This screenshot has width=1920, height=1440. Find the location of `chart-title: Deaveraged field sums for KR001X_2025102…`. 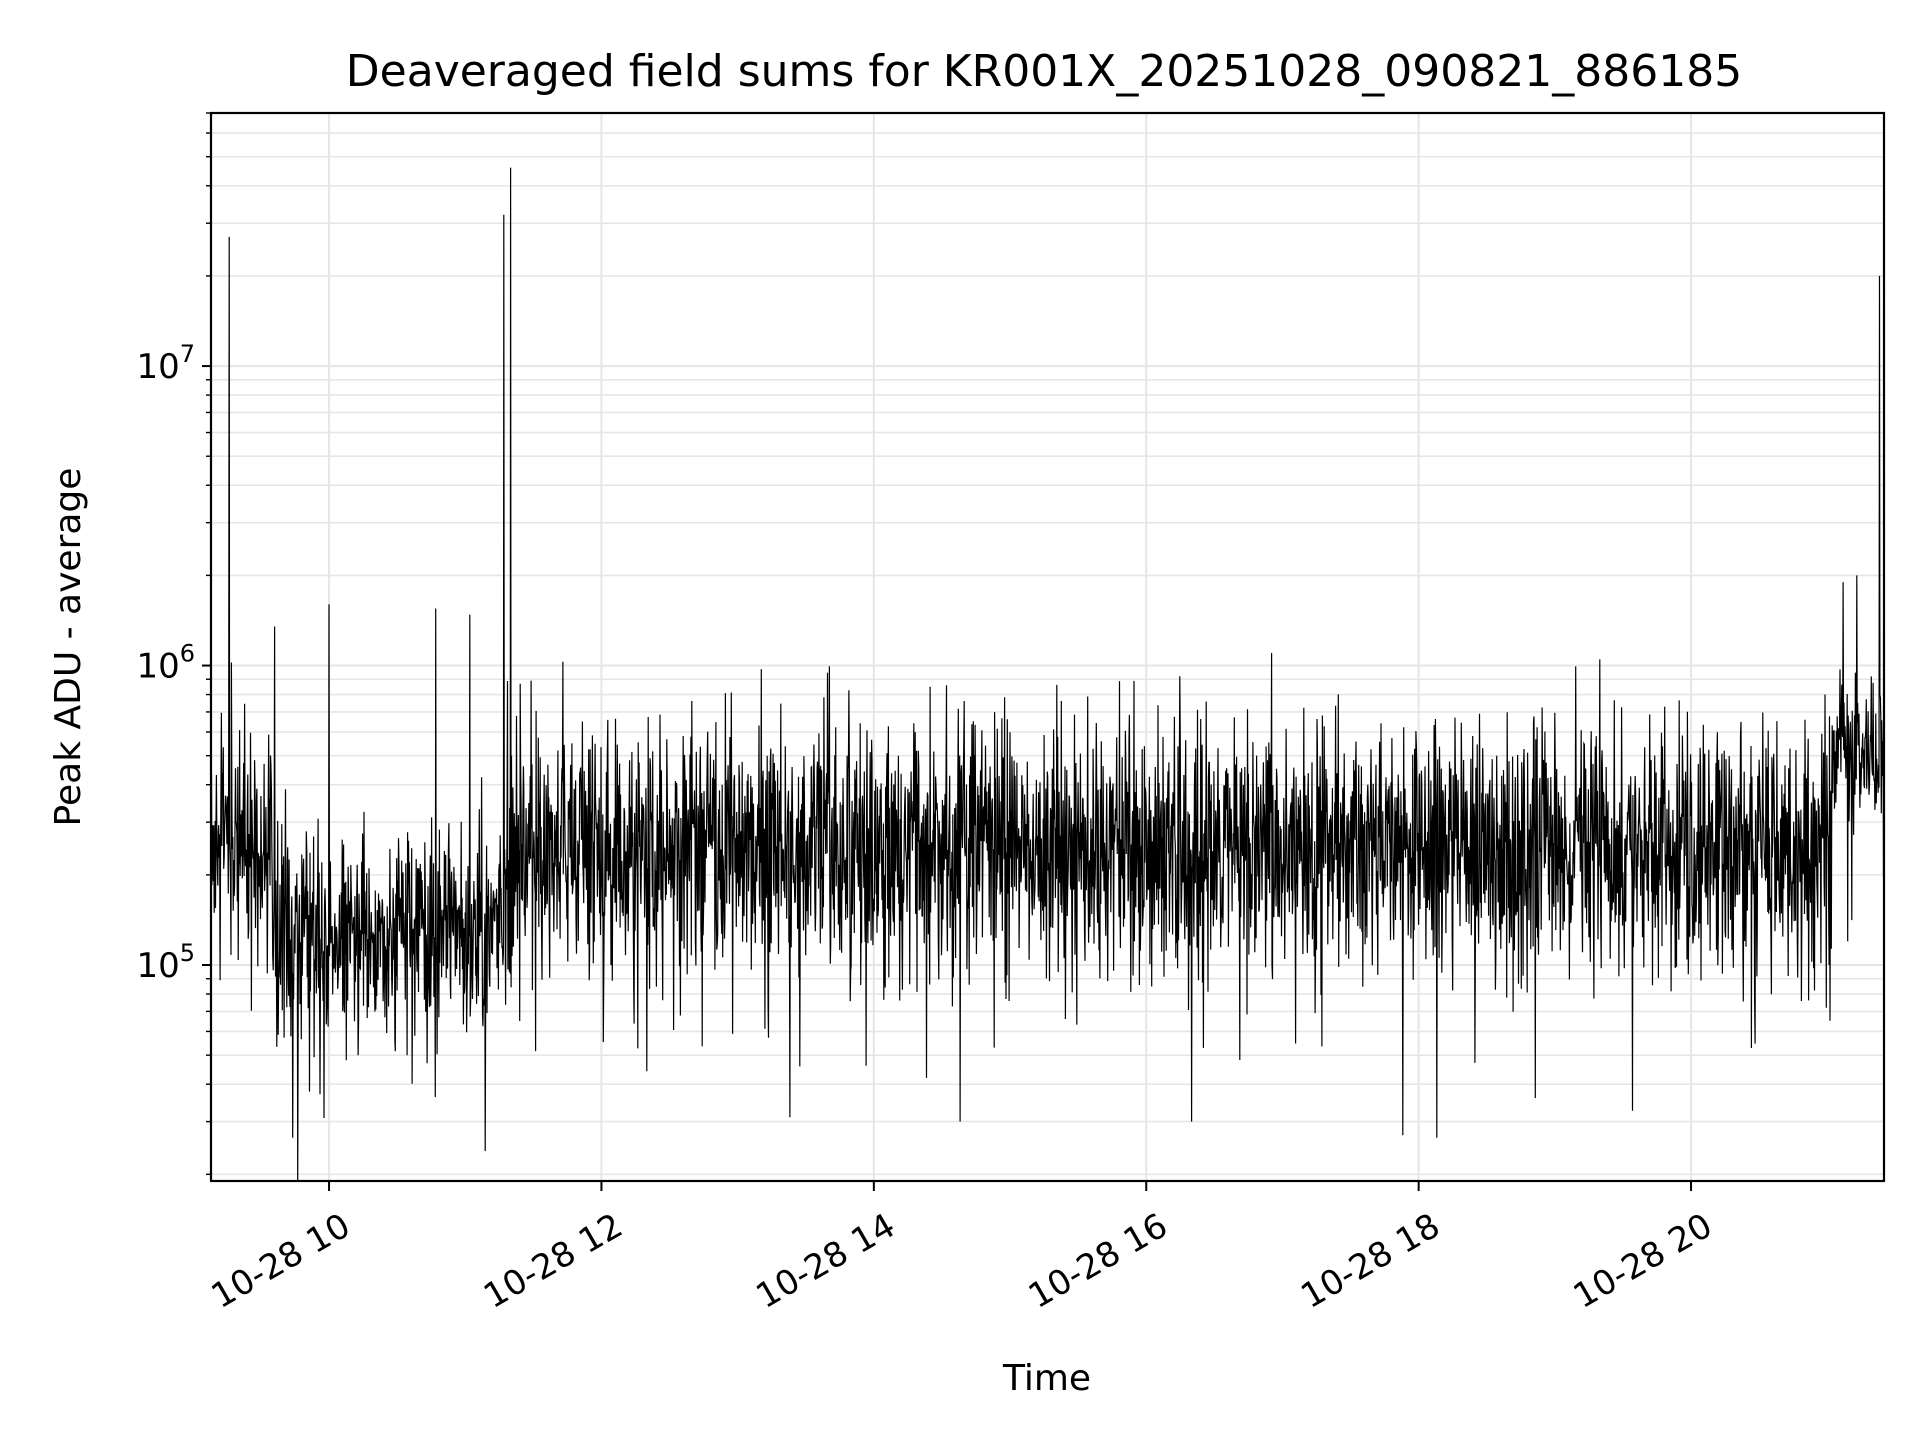

chart-title: Deaveraged field sums for KR001X_2025102… is located at coordinates (1044, 71).